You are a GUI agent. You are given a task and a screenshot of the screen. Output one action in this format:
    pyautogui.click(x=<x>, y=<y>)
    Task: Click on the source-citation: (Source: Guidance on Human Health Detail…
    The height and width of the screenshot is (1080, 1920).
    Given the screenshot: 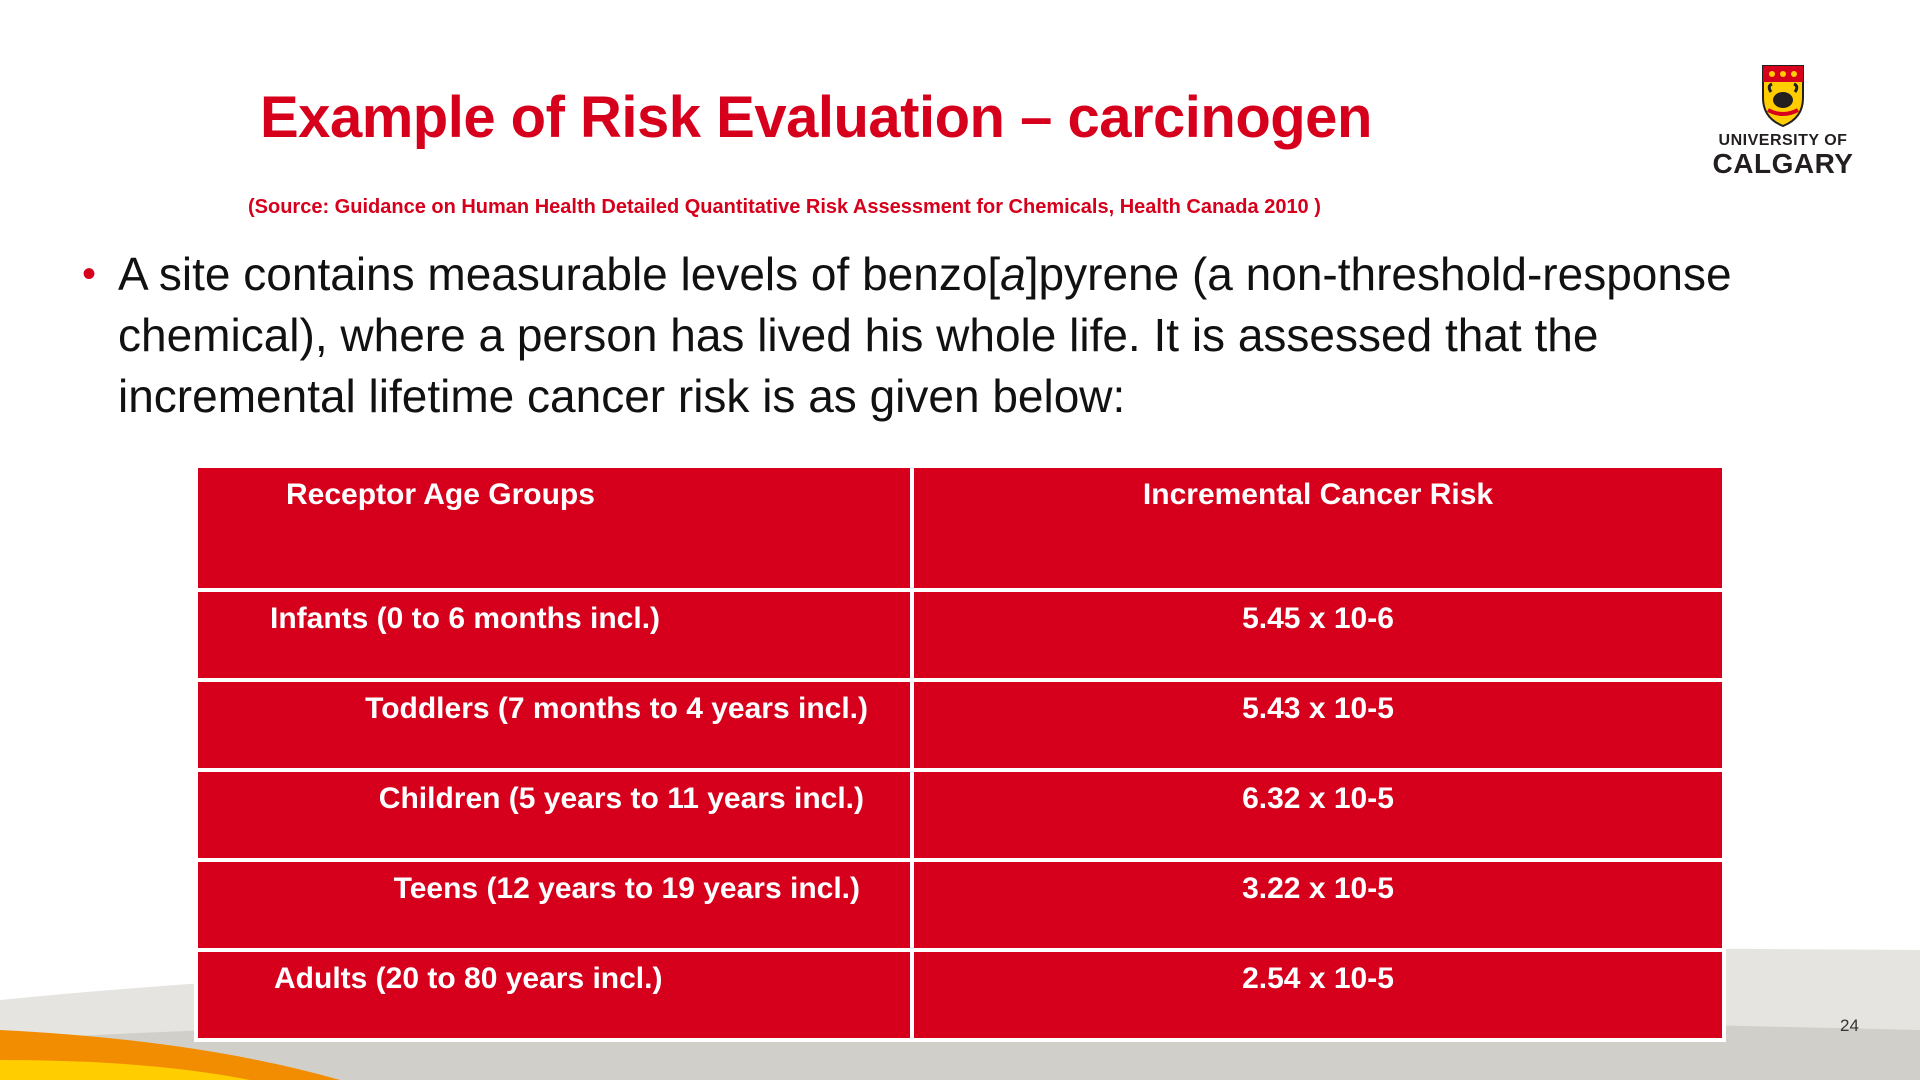 What is the action you would take?
    pyautogui.click(x=784, y=207)
    